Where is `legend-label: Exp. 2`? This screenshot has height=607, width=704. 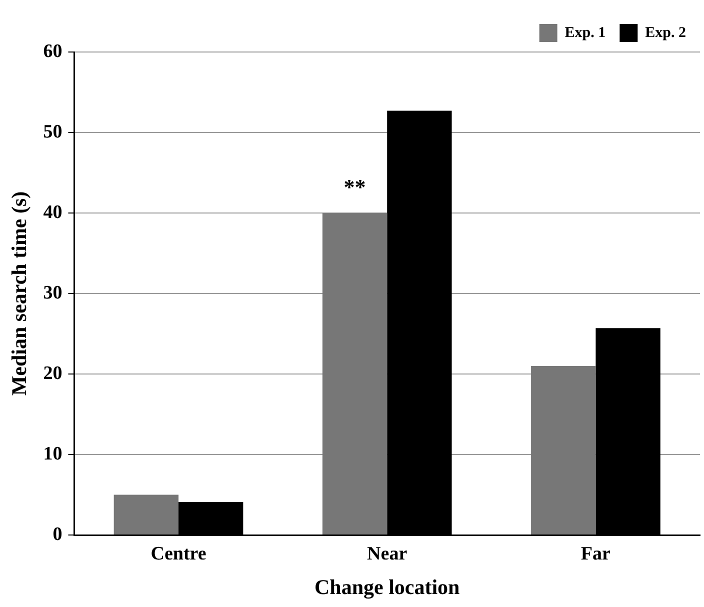
legend-label: Exp. 2 is located at coordinates (665, 32).